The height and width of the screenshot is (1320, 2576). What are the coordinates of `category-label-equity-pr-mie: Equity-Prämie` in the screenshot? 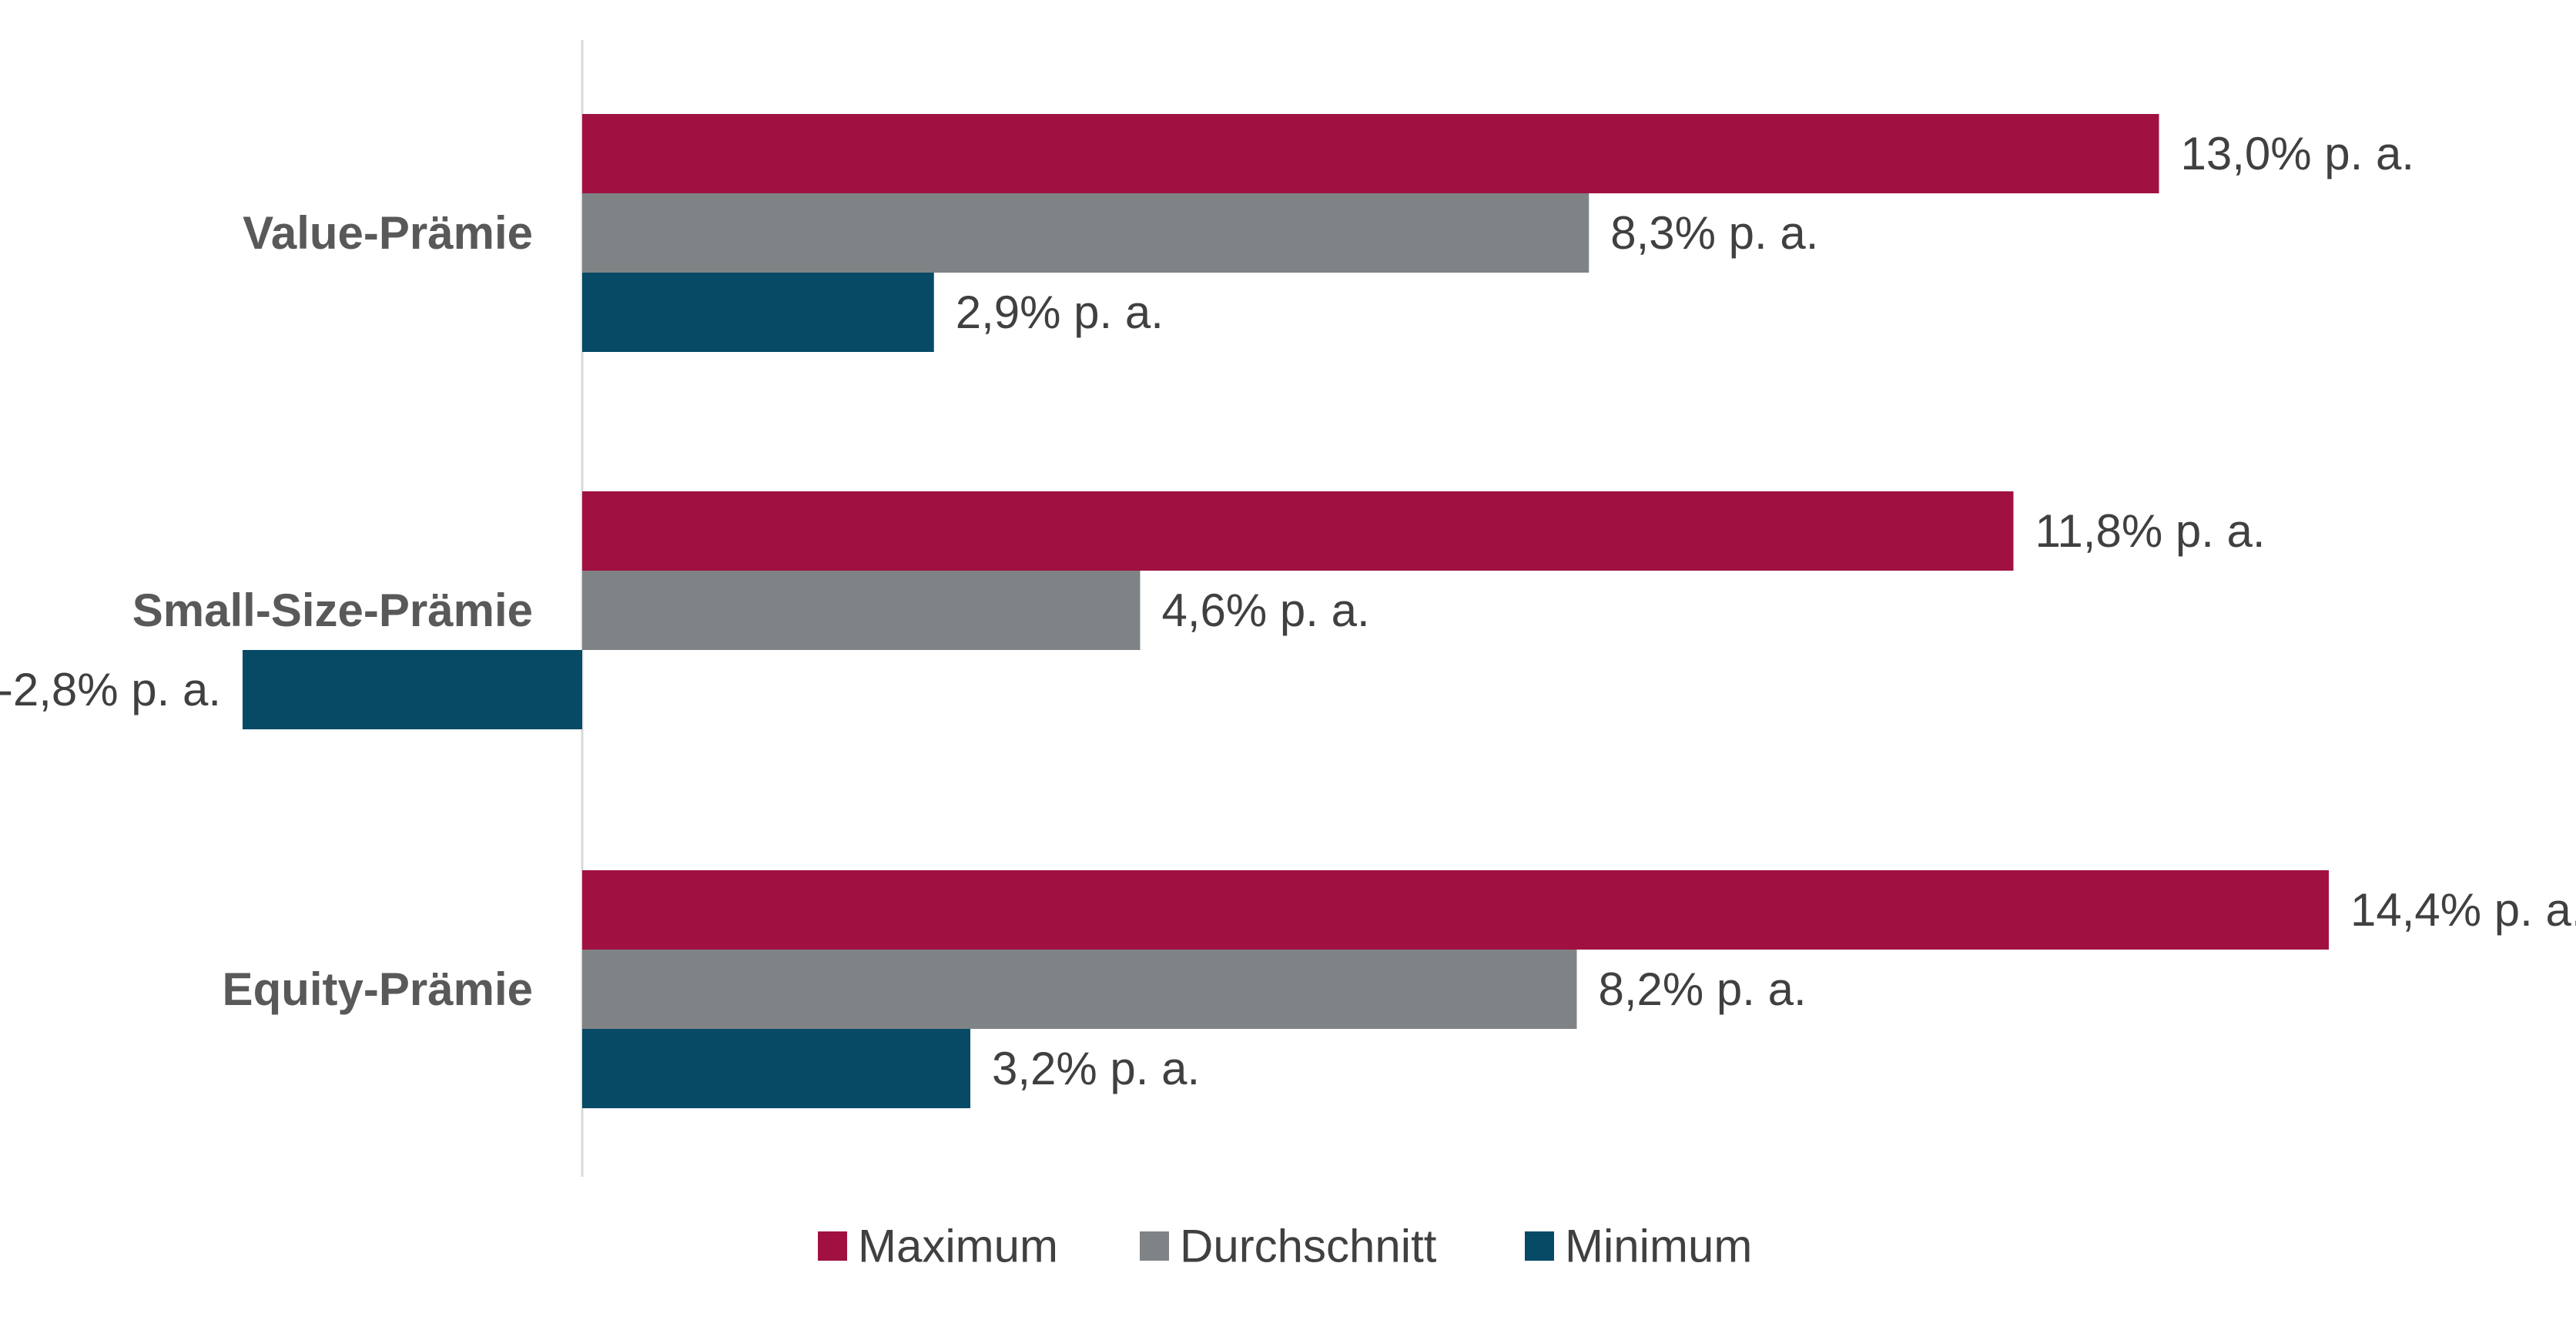 It's located at (378, 989).